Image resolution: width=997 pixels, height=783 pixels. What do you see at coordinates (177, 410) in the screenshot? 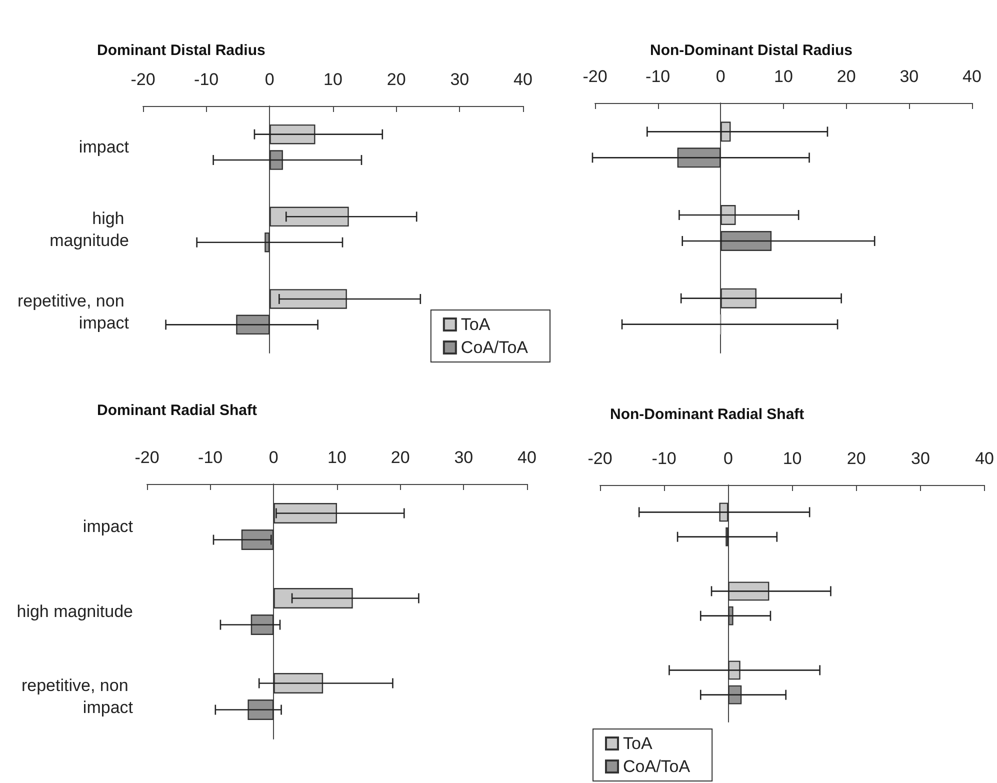
I see `chart-title: Dominant Radial Shaft` at bounding box center [177, 410].